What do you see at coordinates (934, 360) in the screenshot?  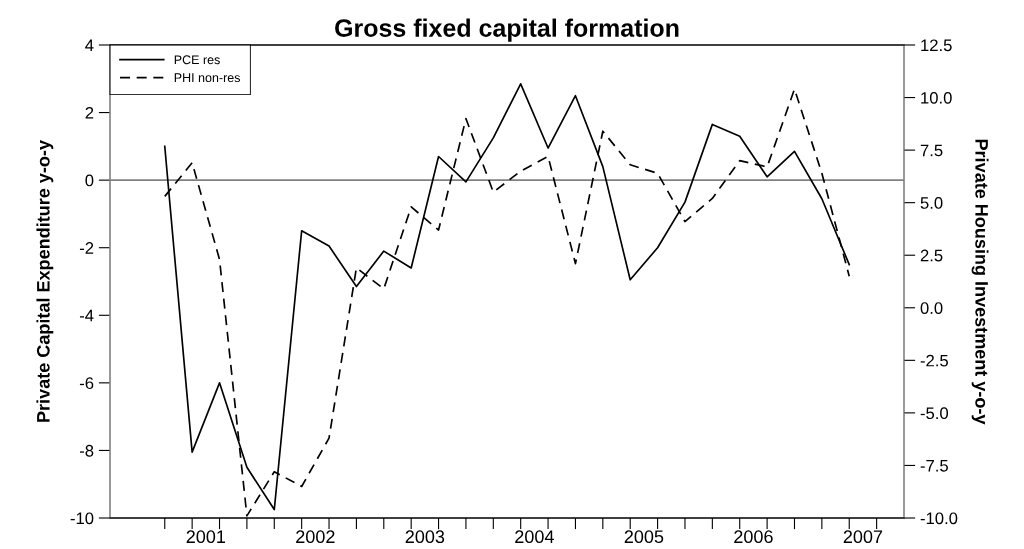 I see `y2-tick-label: -2.5` at bounding box center [934, 360].